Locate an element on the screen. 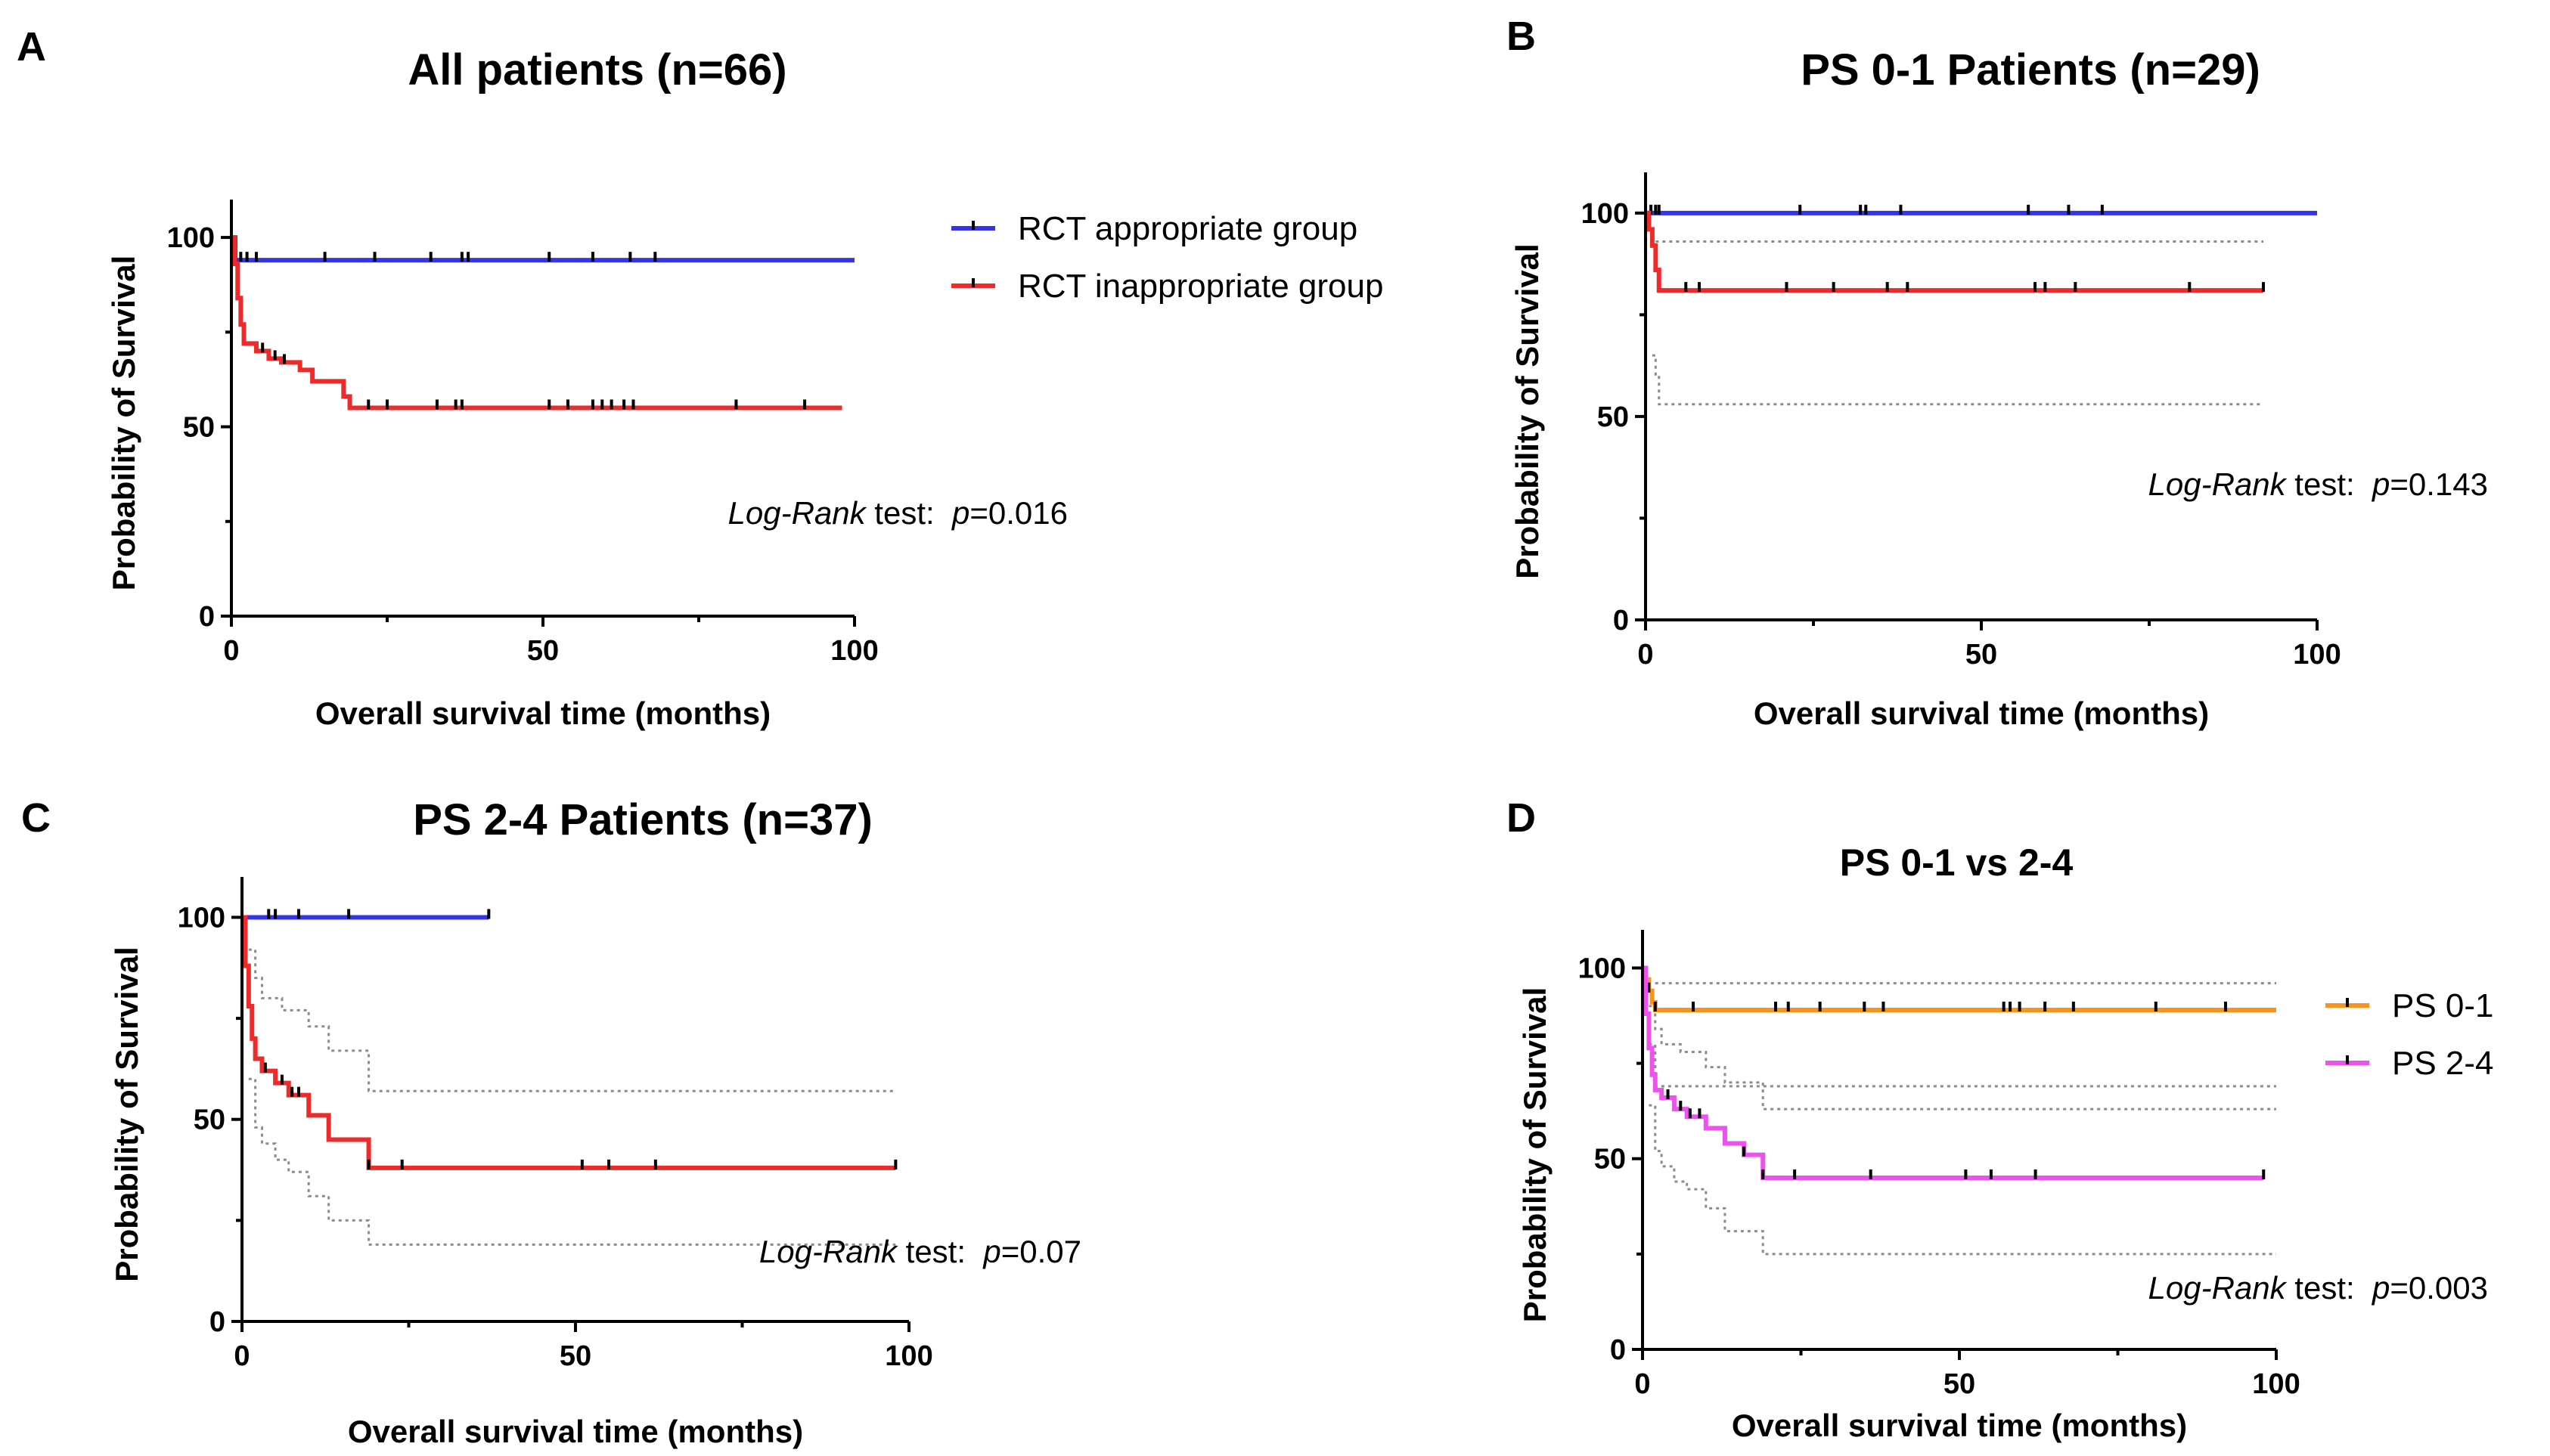 The height and width of the screenshot is (1456, 2550). panel-c-log-rank-note: Log-Rank test: p=0.07 is located at coordinates (920, 1251).